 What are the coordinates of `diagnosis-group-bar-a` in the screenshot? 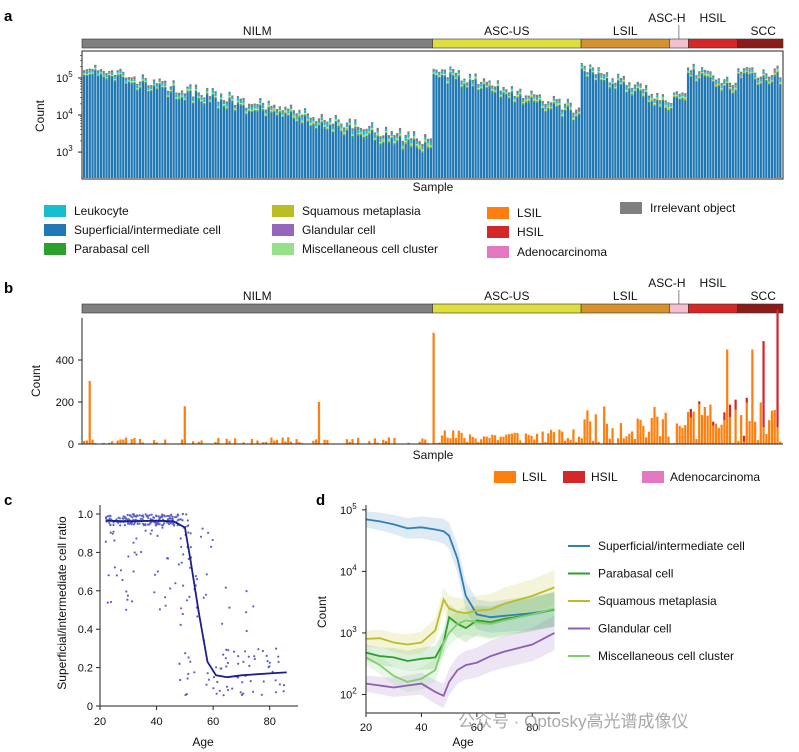 It's located at (432, 43).